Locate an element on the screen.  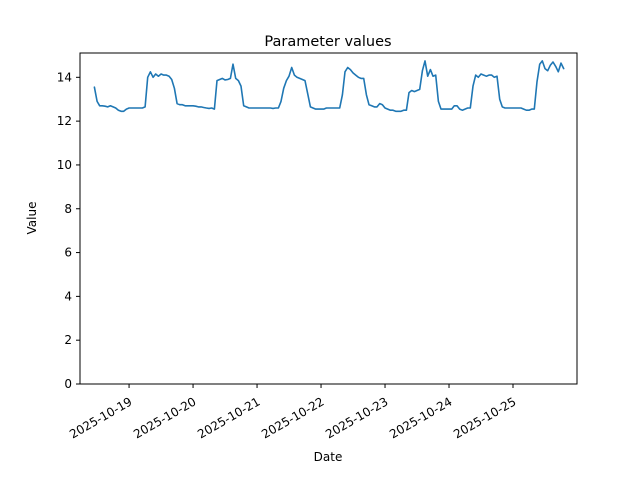
series-line is located at coordinates (329, 86).